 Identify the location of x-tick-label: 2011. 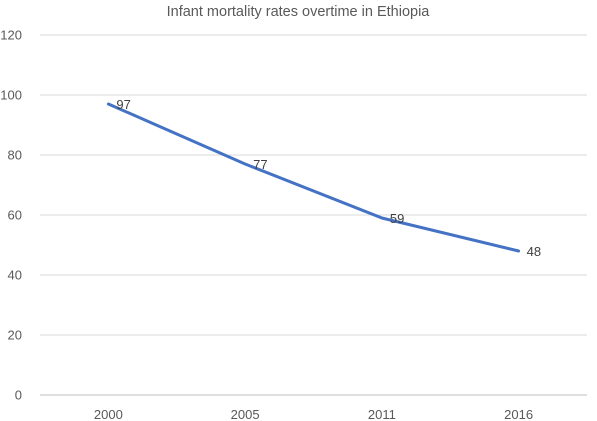
(382, 414).